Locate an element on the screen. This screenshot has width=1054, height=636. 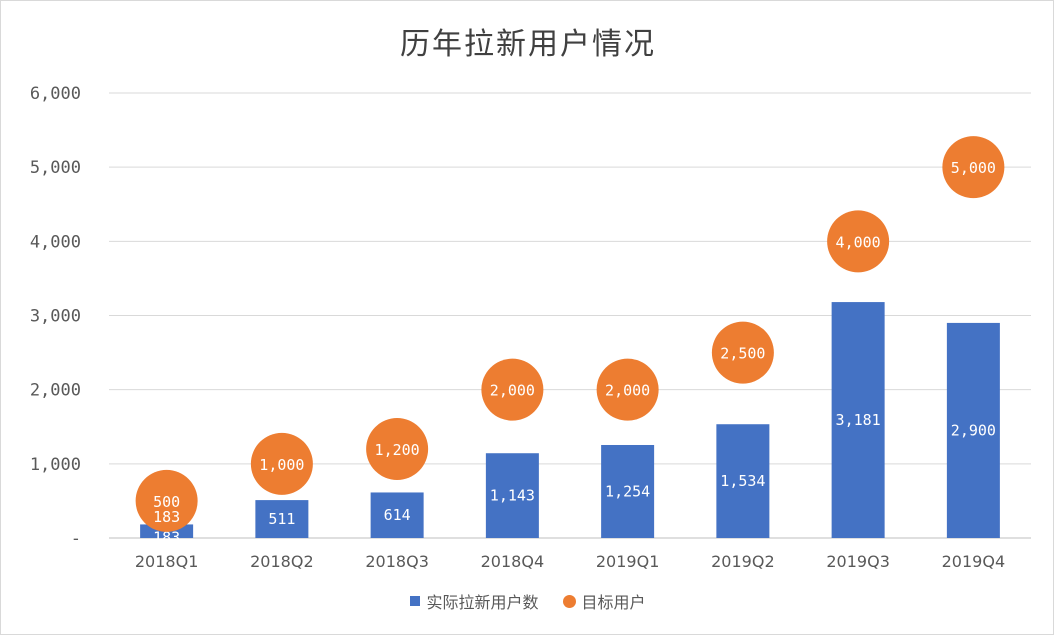
target-data-label: 1,000 is located at coordinates (281, 465).